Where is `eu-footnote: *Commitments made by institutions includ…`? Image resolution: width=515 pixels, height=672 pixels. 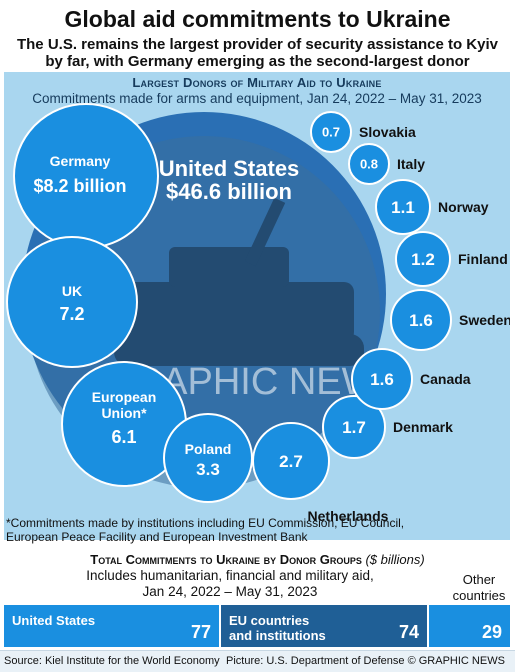
eu-footnote: *Commitments made by institutions includ… is located at coordinates (257, 528).